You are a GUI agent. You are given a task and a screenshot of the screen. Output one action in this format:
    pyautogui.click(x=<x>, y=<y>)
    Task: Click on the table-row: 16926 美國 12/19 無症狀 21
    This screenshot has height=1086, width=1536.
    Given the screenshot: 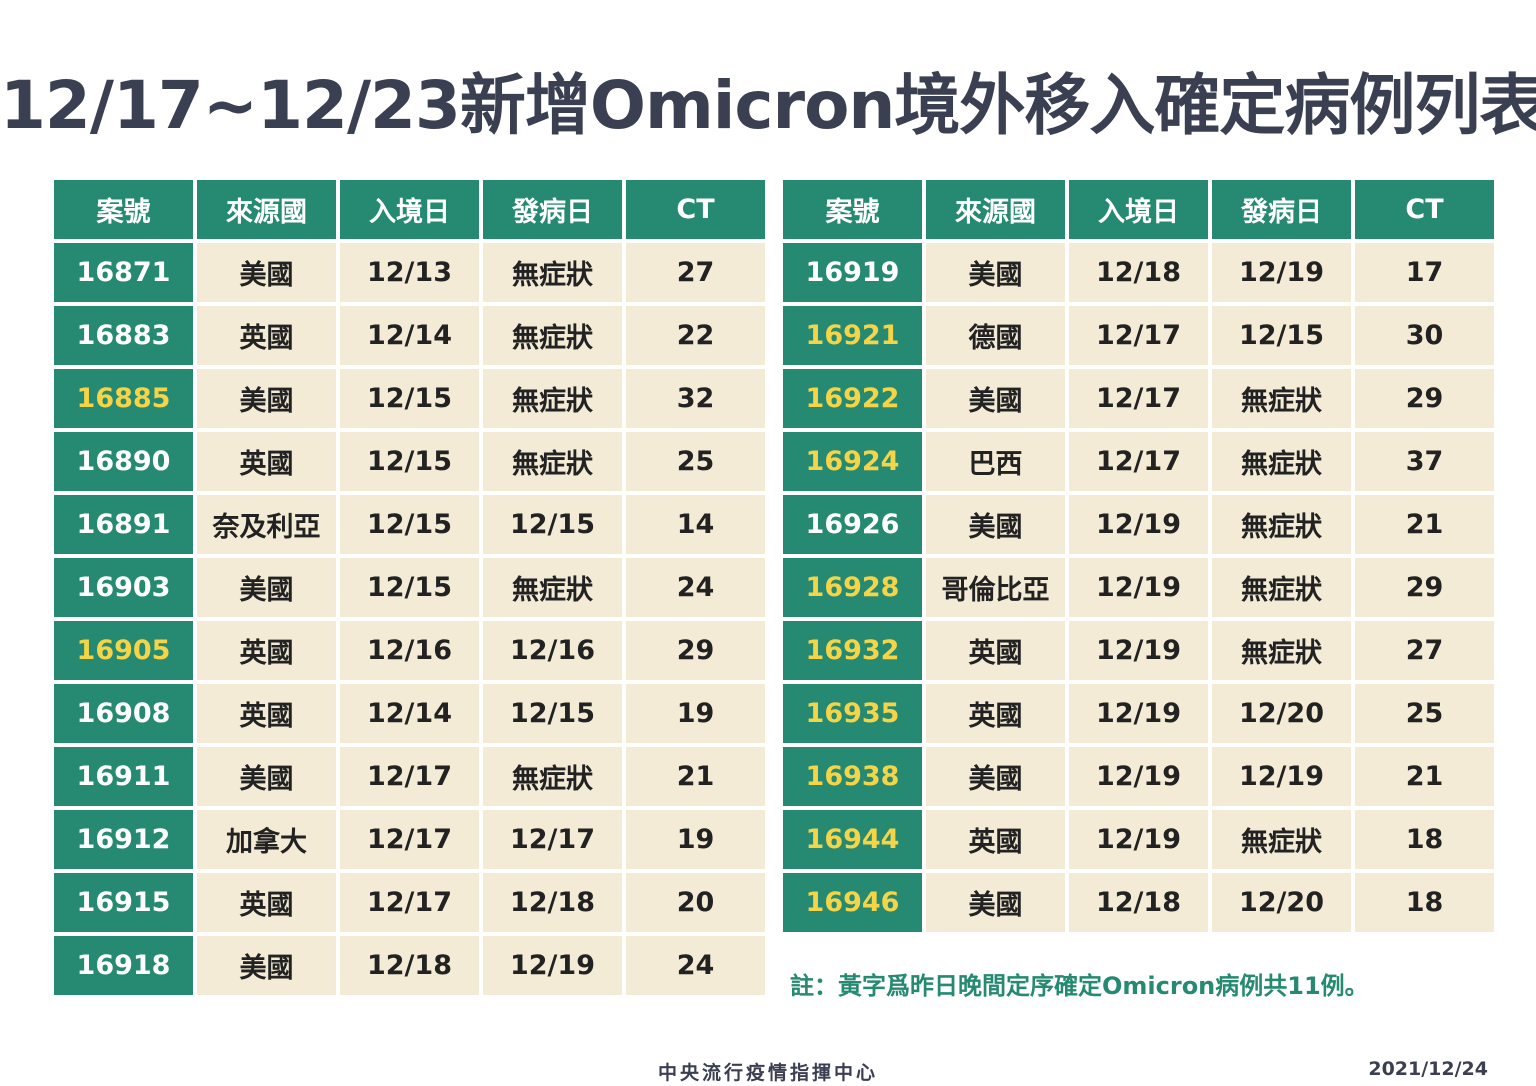 What is the action you would take?
    pyautogui.click(x=1138, y=524)
    